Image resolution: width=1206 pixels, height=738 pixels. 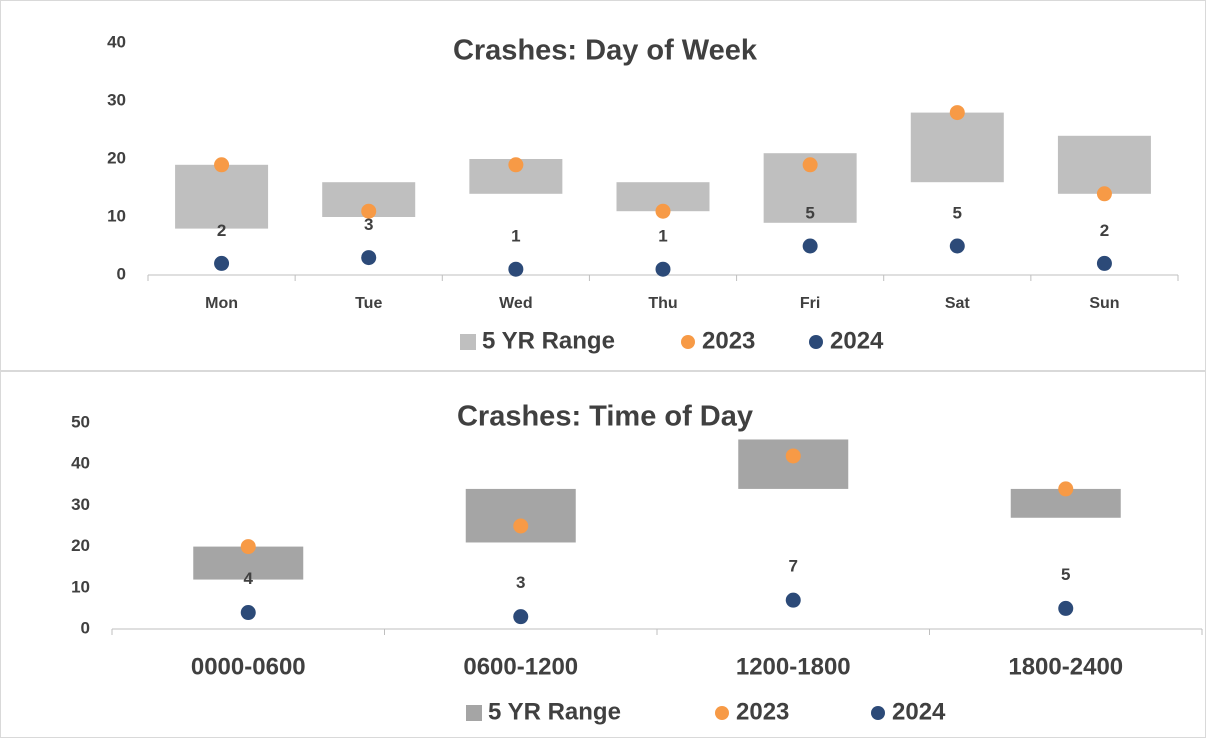 I want to click on x-tick-label: Mon, so click(x=221, y=303).